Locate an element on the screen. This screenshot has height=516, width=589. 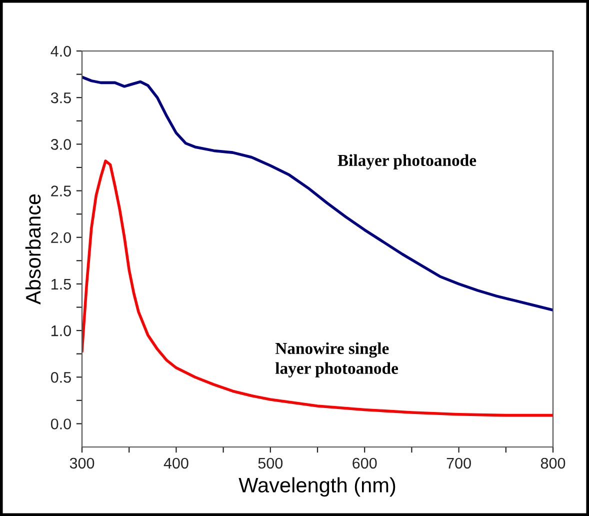
y-tick-label: 0.0 is located at coordinates (60, 424).